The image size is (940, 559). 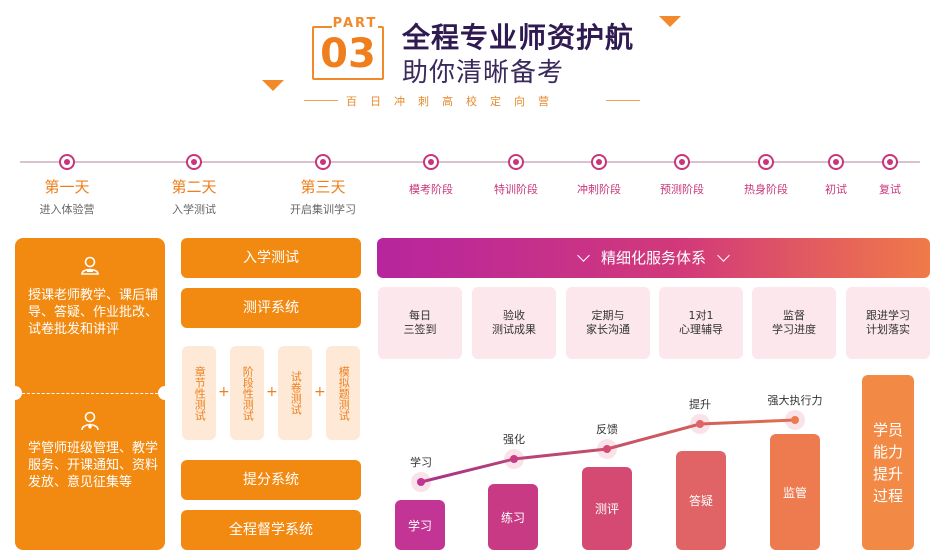 What do you see at coordinates (194, 209) in the screenshot?
I see `timeline-day-desc: 入学测试` at bounding box center [194, 209].